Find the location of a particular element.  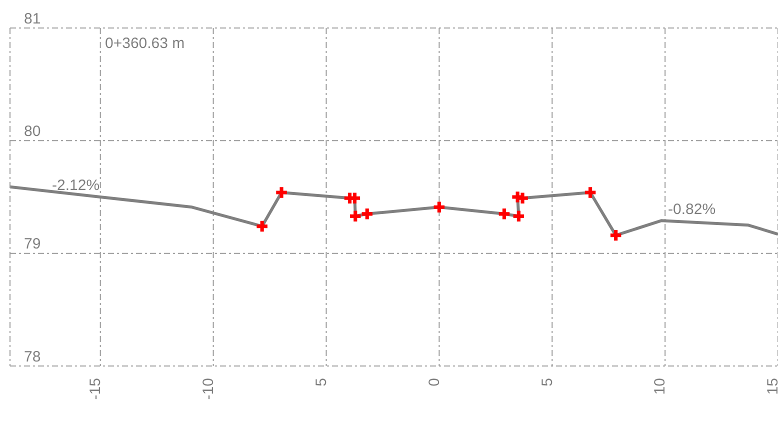

x-tick-label: 15 is located at coordinates (771, 386).